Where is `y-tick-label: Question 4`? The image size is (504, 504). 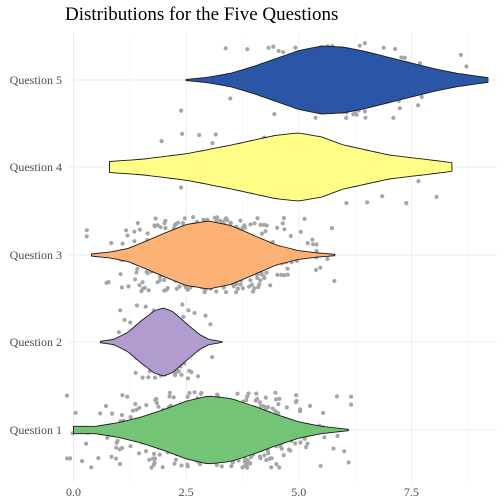 y-tick-label: Question 4 is located at coordinates (36, 167).